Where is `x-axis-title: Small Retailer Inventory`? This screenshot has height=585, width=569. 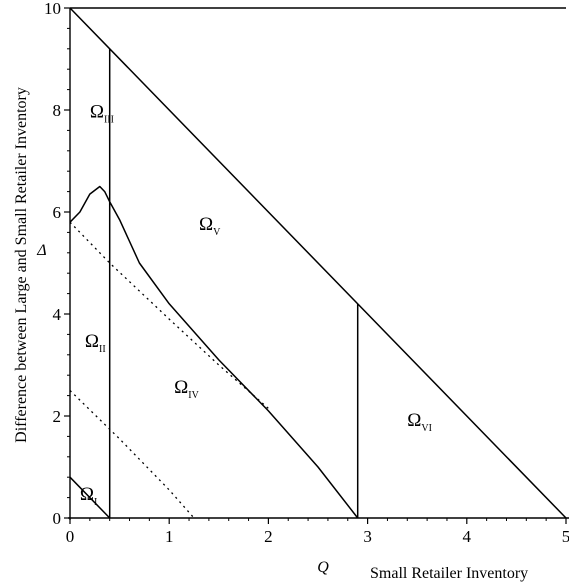
x-axis-title: Small Retailer Inventory is located at coordinates (449, 573).